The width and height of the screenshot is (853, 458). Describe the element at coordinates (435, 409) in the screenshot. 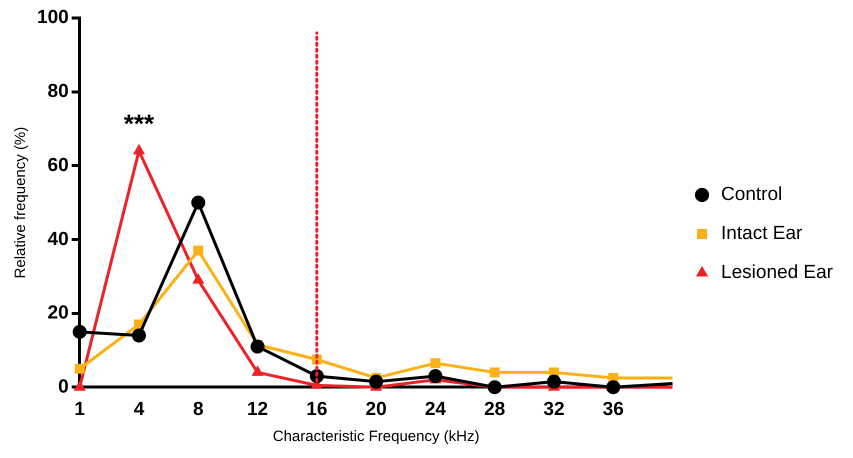

I see `x-tick-label: 24` at that location.